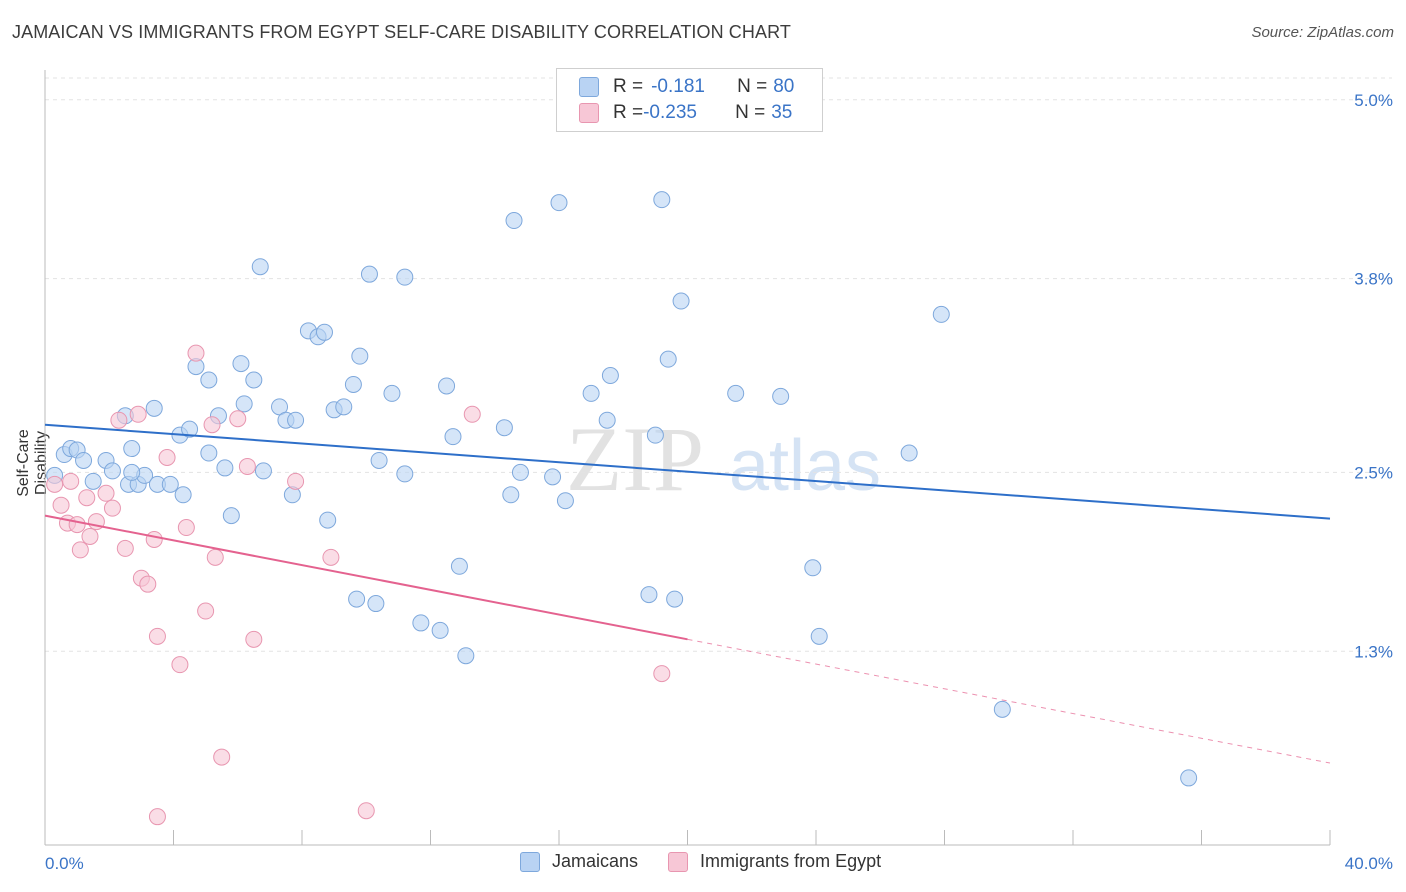  I want to click on source-credit: Source: ZipAtlas.com, so click(1322, 32).